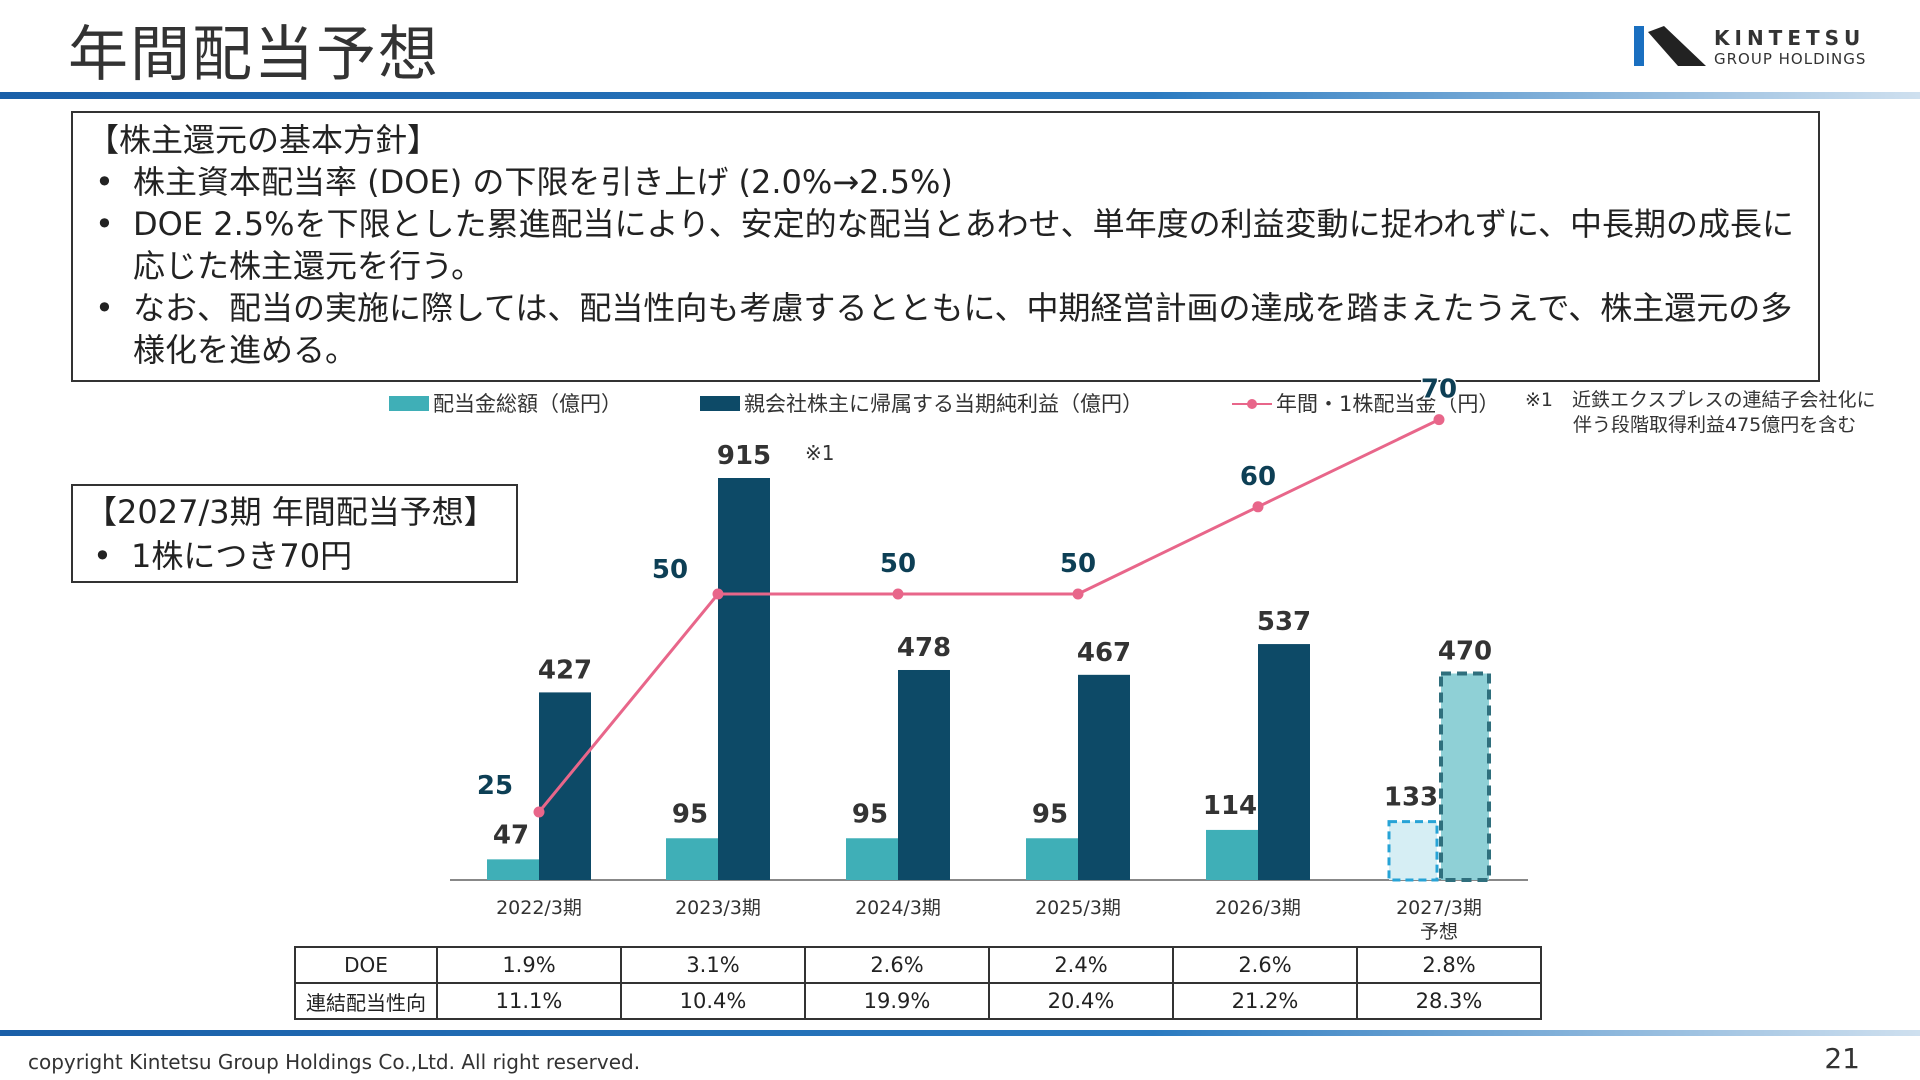 Image resolution: width=1920 pixels, height=1080 pixels. Describe the element at coordinates (1081, 965) in the screenshot. I see `table-cell: 2.4%` at that location.